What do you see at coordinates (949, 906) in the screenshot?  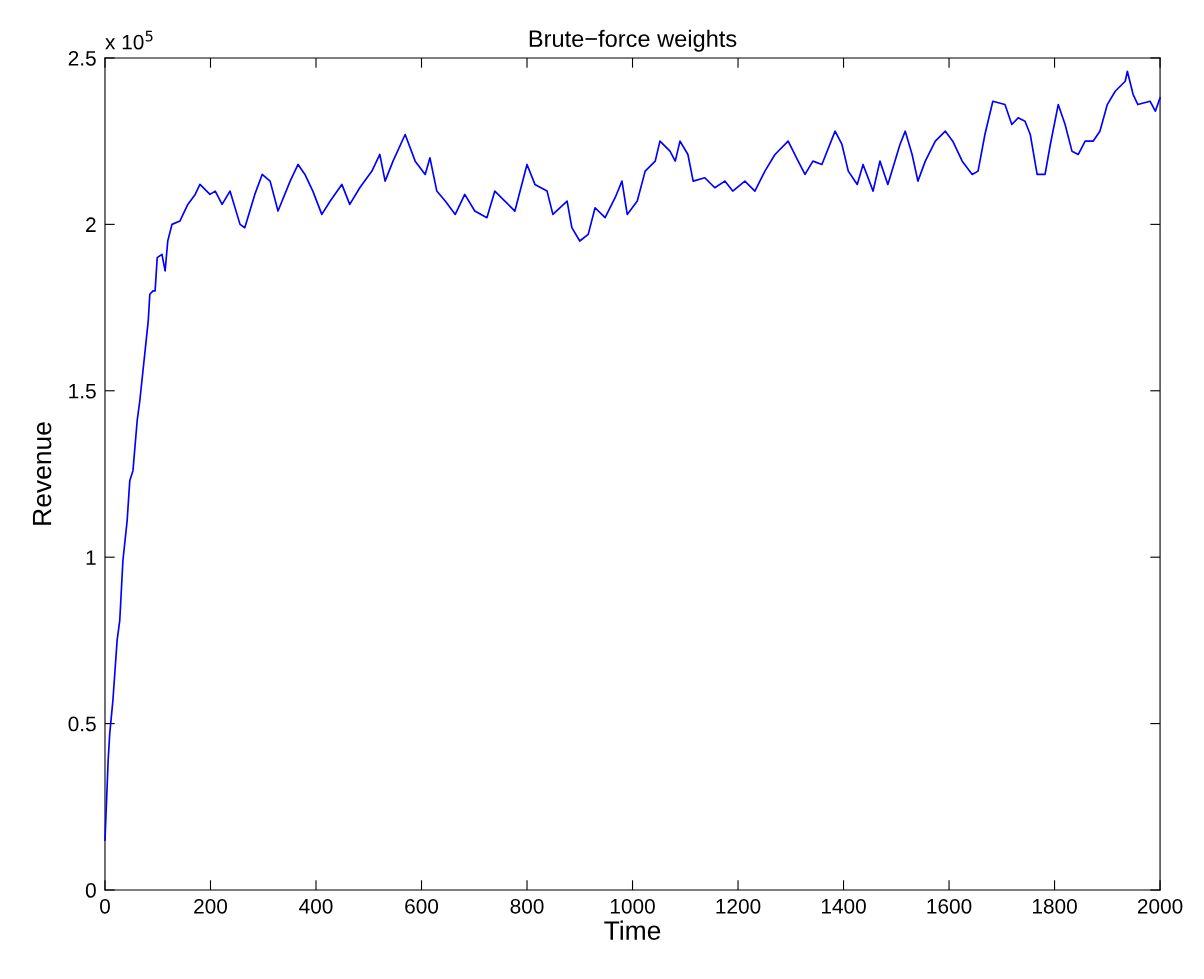 I see `x-tick-label: 1600` at bounding box center [949, 906].